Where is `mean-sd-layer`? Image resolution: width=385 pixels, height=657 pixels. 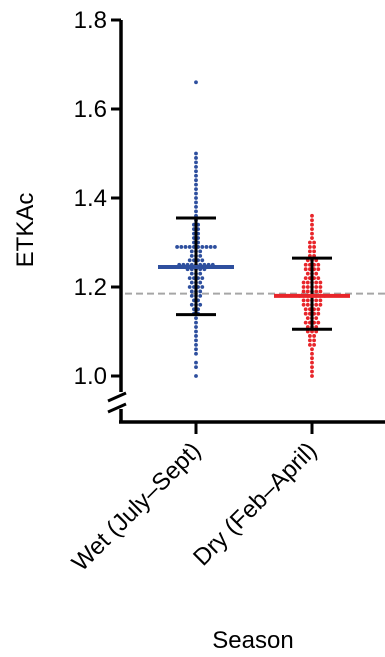
mean-sd-layer is located at coordinates (254, 273).